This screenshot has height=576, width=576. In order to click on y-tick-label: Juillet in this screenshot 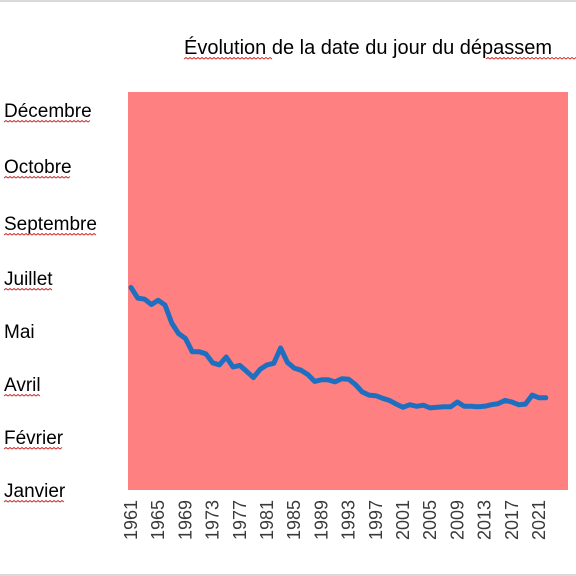, I will do `click(28, 279)`.